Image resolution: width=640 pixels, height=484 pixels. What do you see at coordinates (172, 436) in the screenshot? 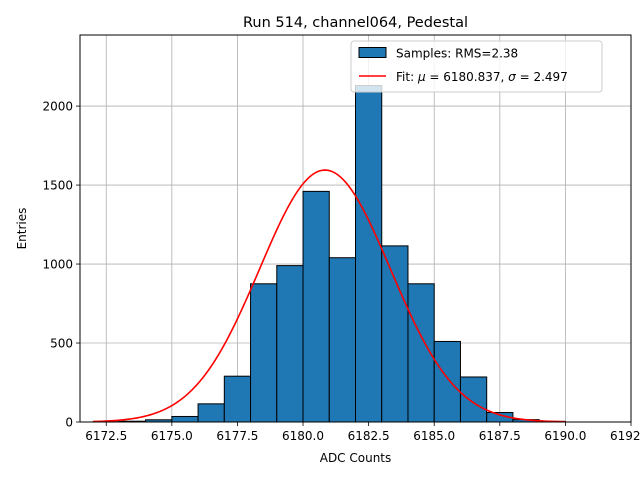
I see `x-tick-label: 6175.0` at bounding box center [172, 436].